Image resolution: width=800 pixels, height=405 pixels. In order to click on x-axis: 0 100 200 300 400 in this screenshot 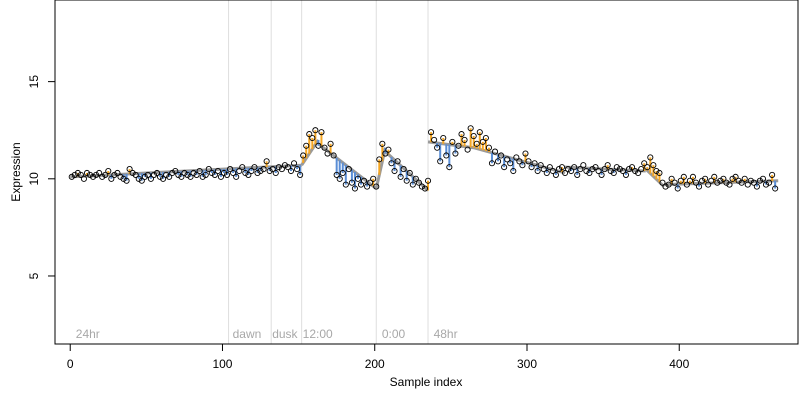, I will do `click(378, 357)`.